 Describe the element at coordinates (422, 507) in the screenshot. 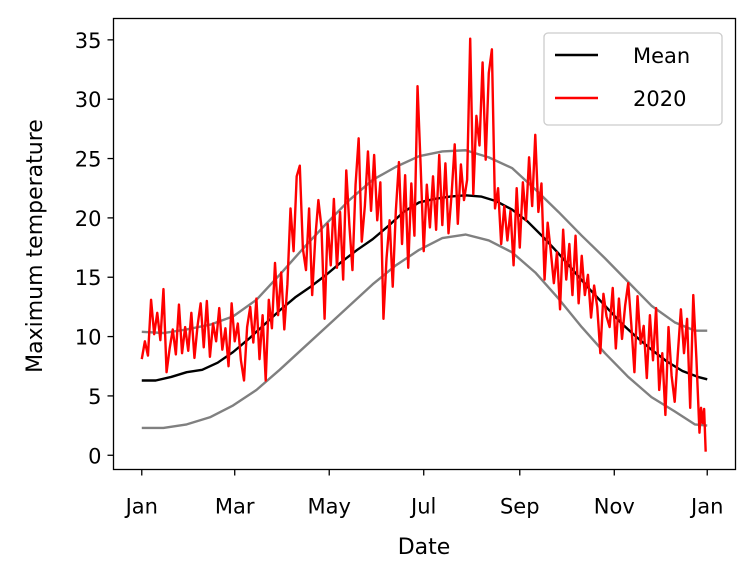

I see `x-tick-label: Jul` at that location.